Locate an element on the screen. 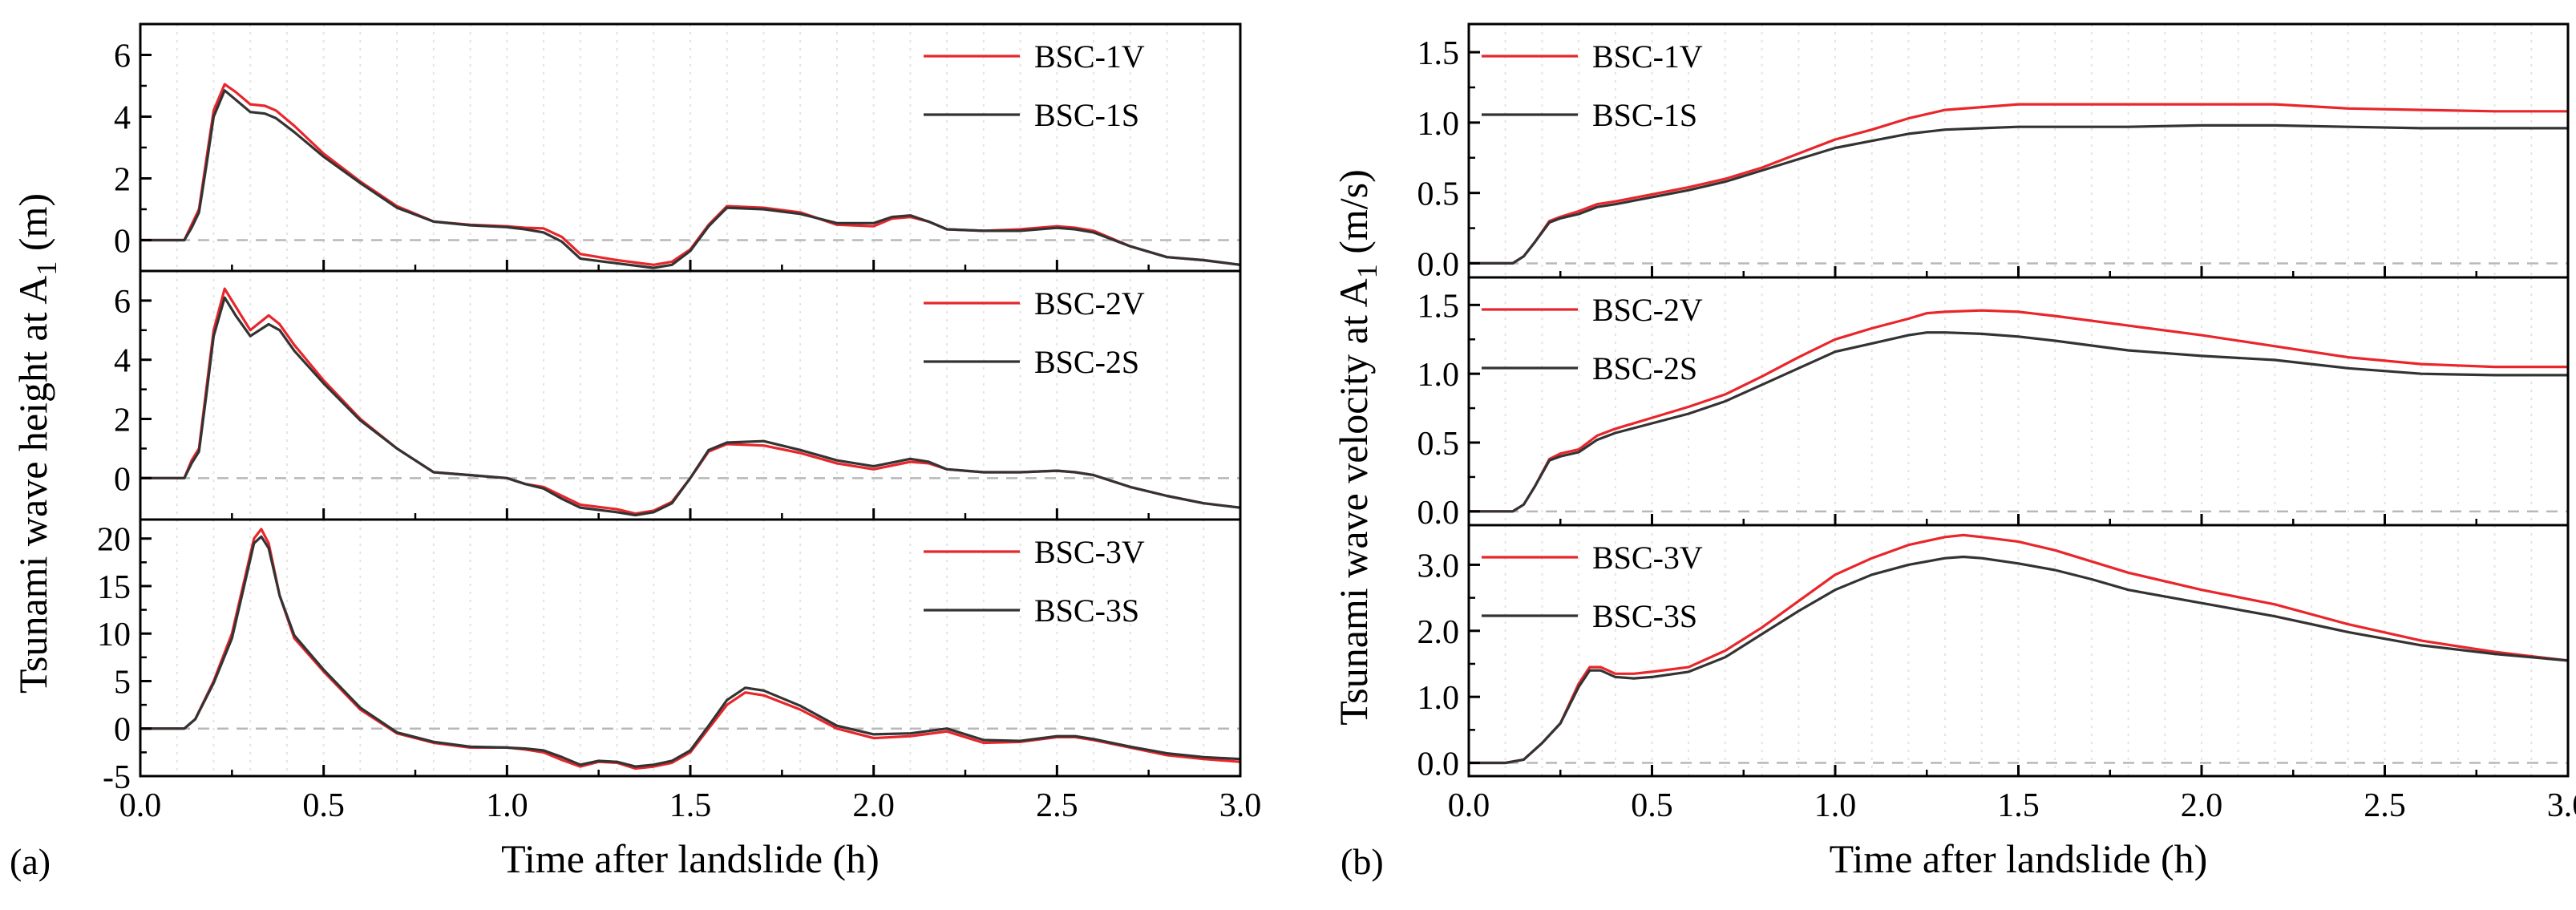  y-tick-label-b-2: 0.5 is located at coordinates (1438, 445).